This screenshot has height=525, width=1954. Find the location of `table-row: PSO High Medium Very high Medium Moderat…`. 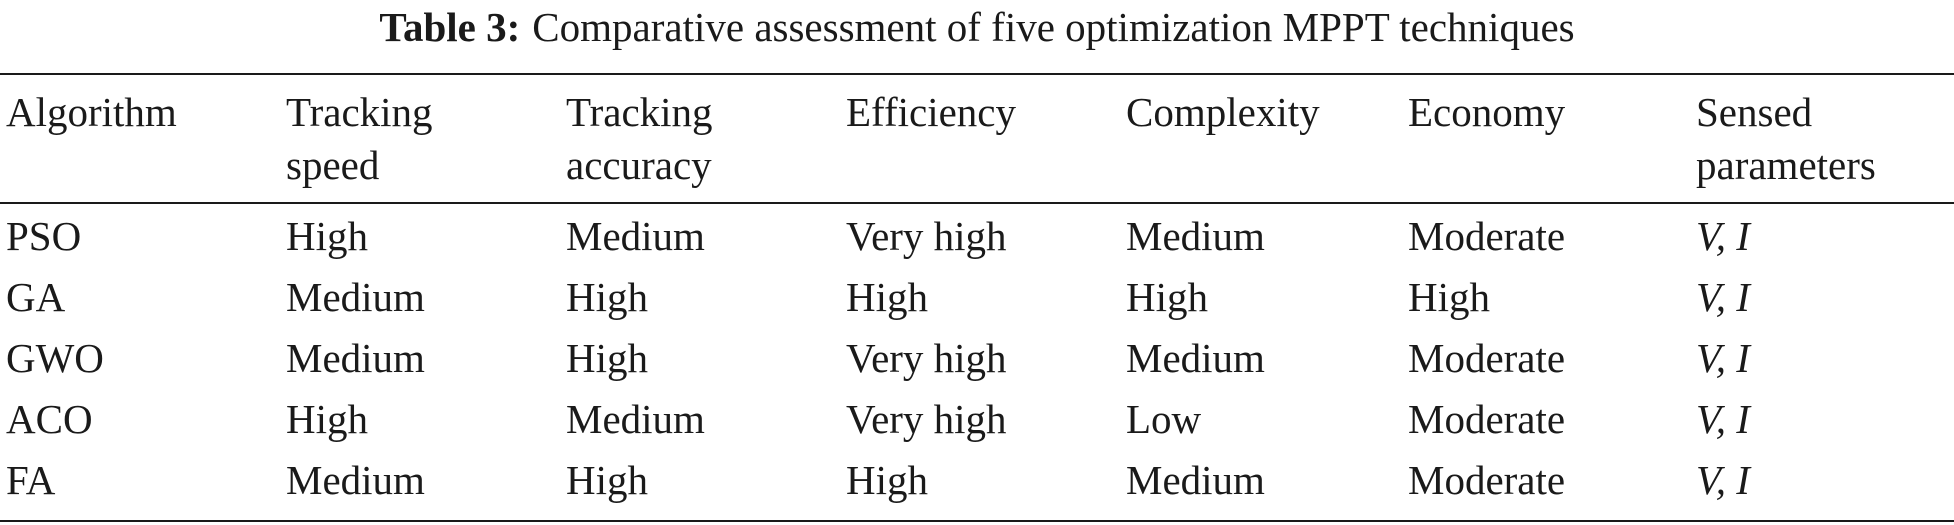

table-row: PSO High Medium Very high Medium Moderat… is located at coordinates (977, 234).